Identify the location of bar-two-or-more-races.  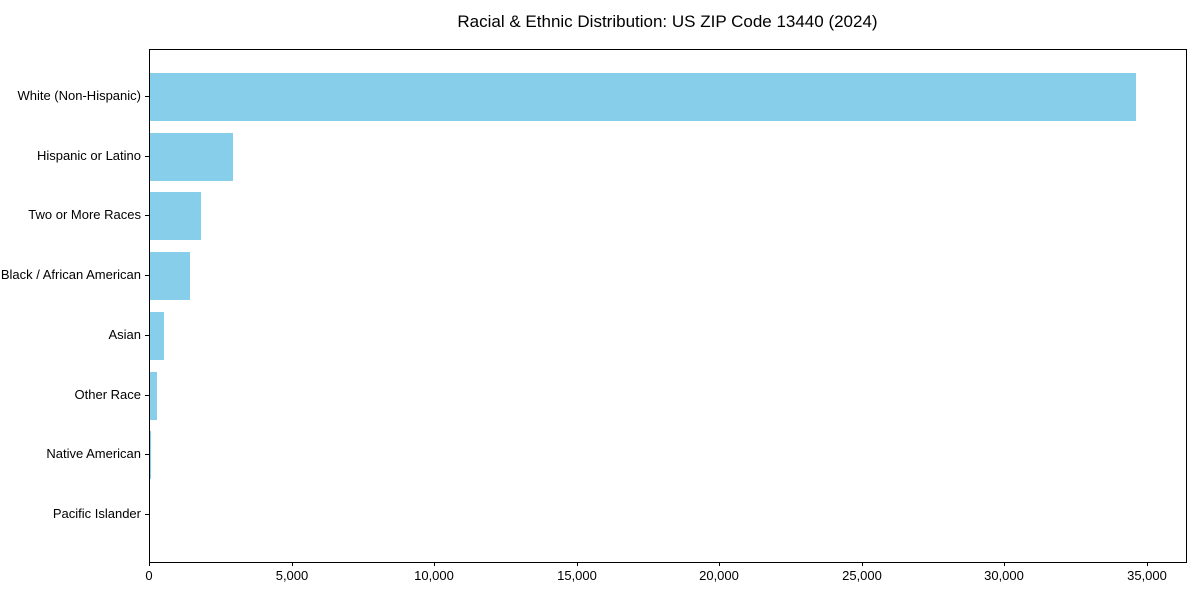
(175, 216).